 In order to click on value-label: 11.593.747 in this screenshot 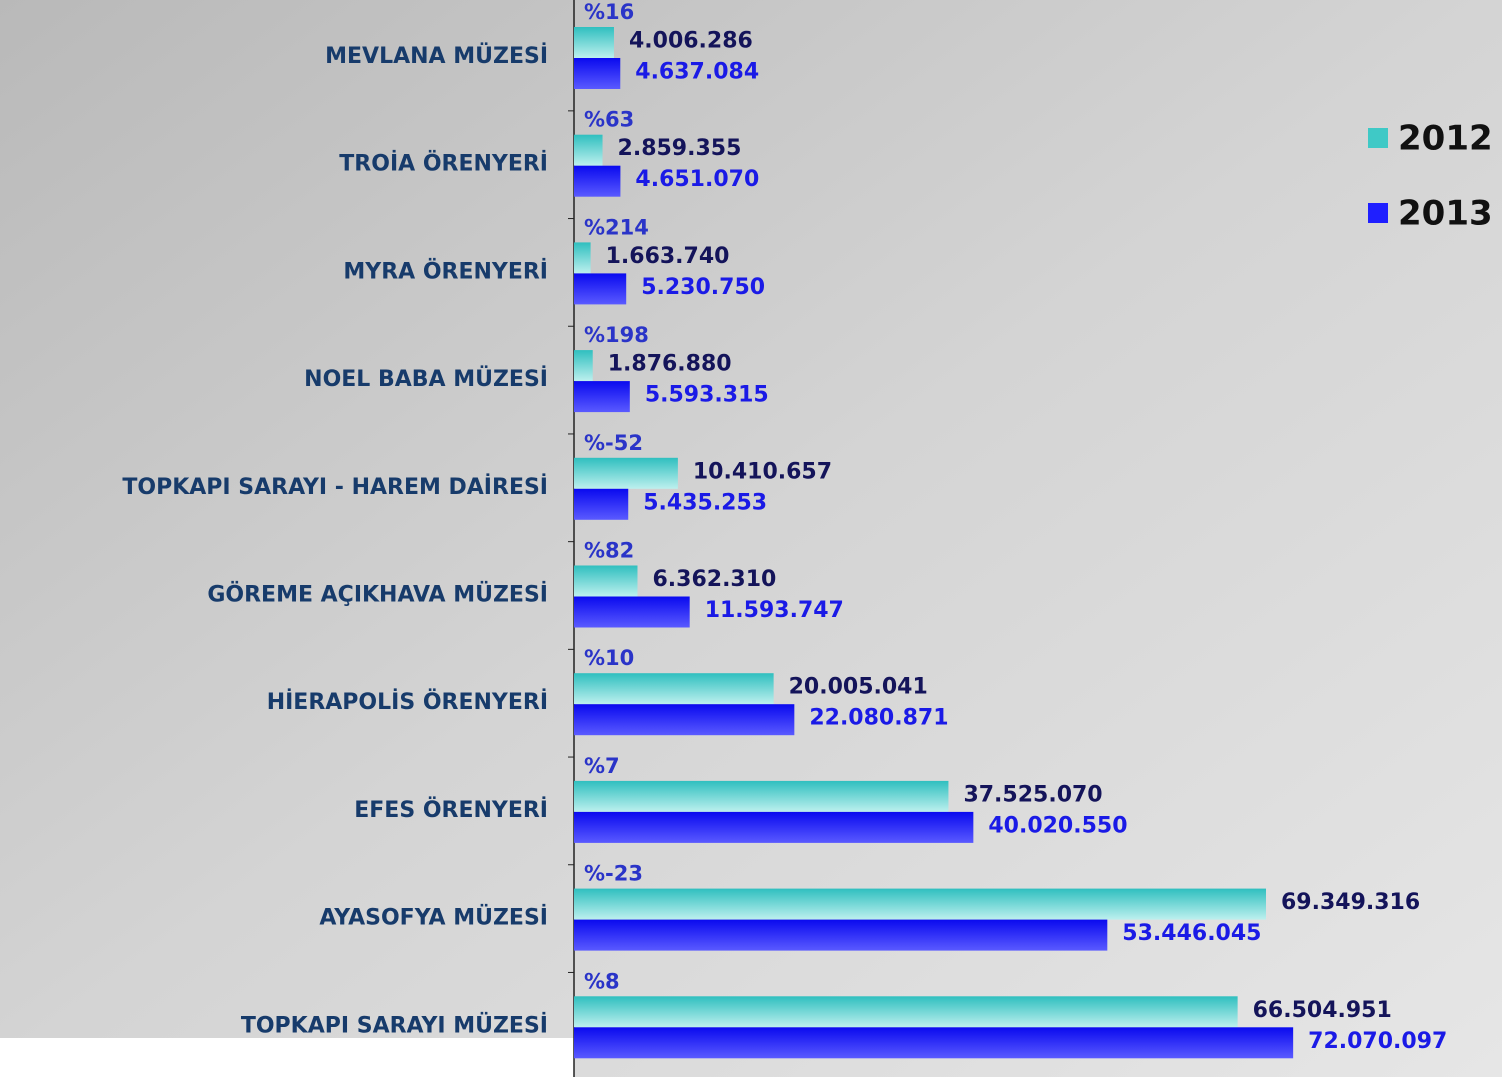, I will do `click(774, 610)`.